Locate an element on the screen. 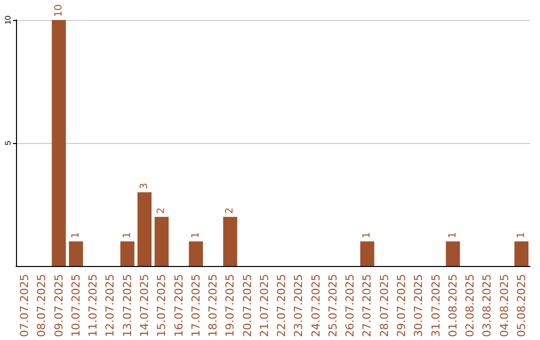 Image resolution: width=540 pixels, height=340 pixels. x-tick-label: 21.07.2025 is located at coordinates (264, 306).